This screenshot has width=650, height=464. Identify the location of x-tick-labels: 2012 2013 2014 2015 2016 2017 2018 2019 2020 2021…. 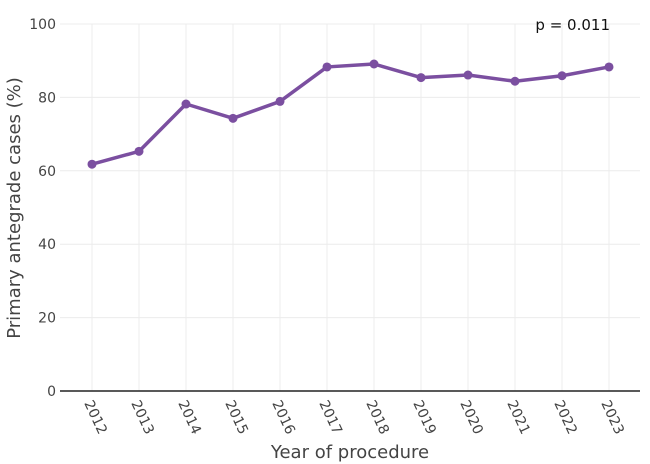
(353, 417).